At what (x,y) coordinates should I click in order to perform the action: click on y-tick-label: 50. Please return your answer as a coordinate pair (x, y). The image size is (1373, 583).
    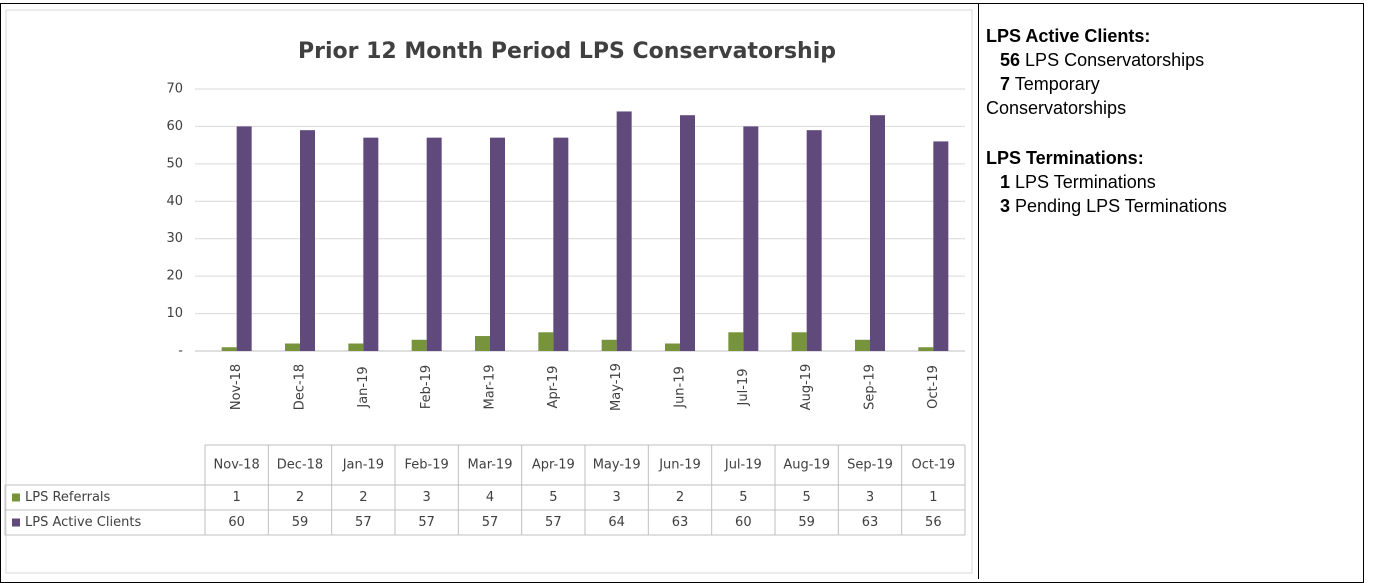
    Looking at the image, I should click on (174, 163).